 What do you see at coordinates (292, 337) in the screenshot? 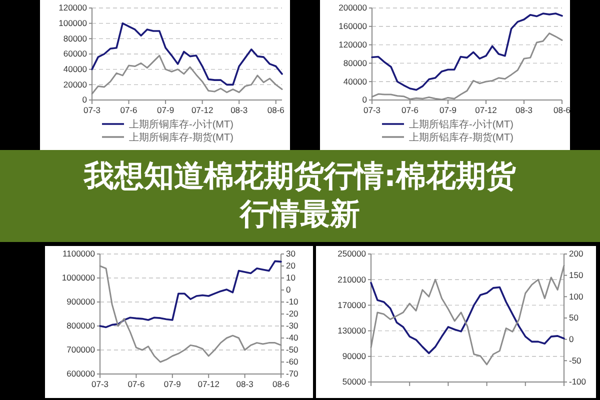
I see `y2-tick-label: -40` at bounding box center [292, 337].